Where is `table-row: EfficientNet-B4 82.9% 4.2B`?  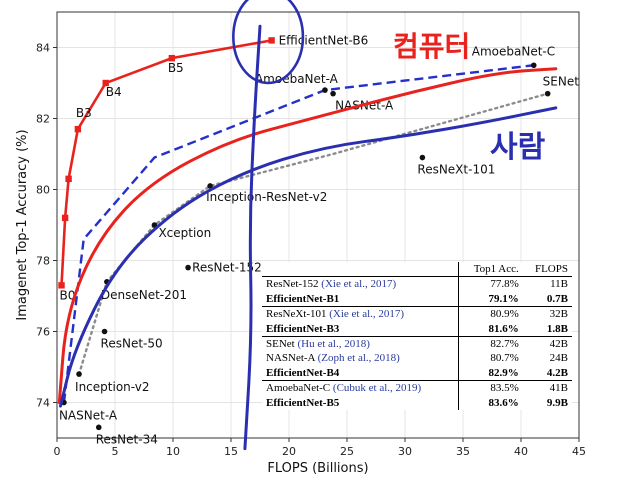
table-row: EfficientNet-B4 82.9% 4.2B is located at coordinates (417, 373).